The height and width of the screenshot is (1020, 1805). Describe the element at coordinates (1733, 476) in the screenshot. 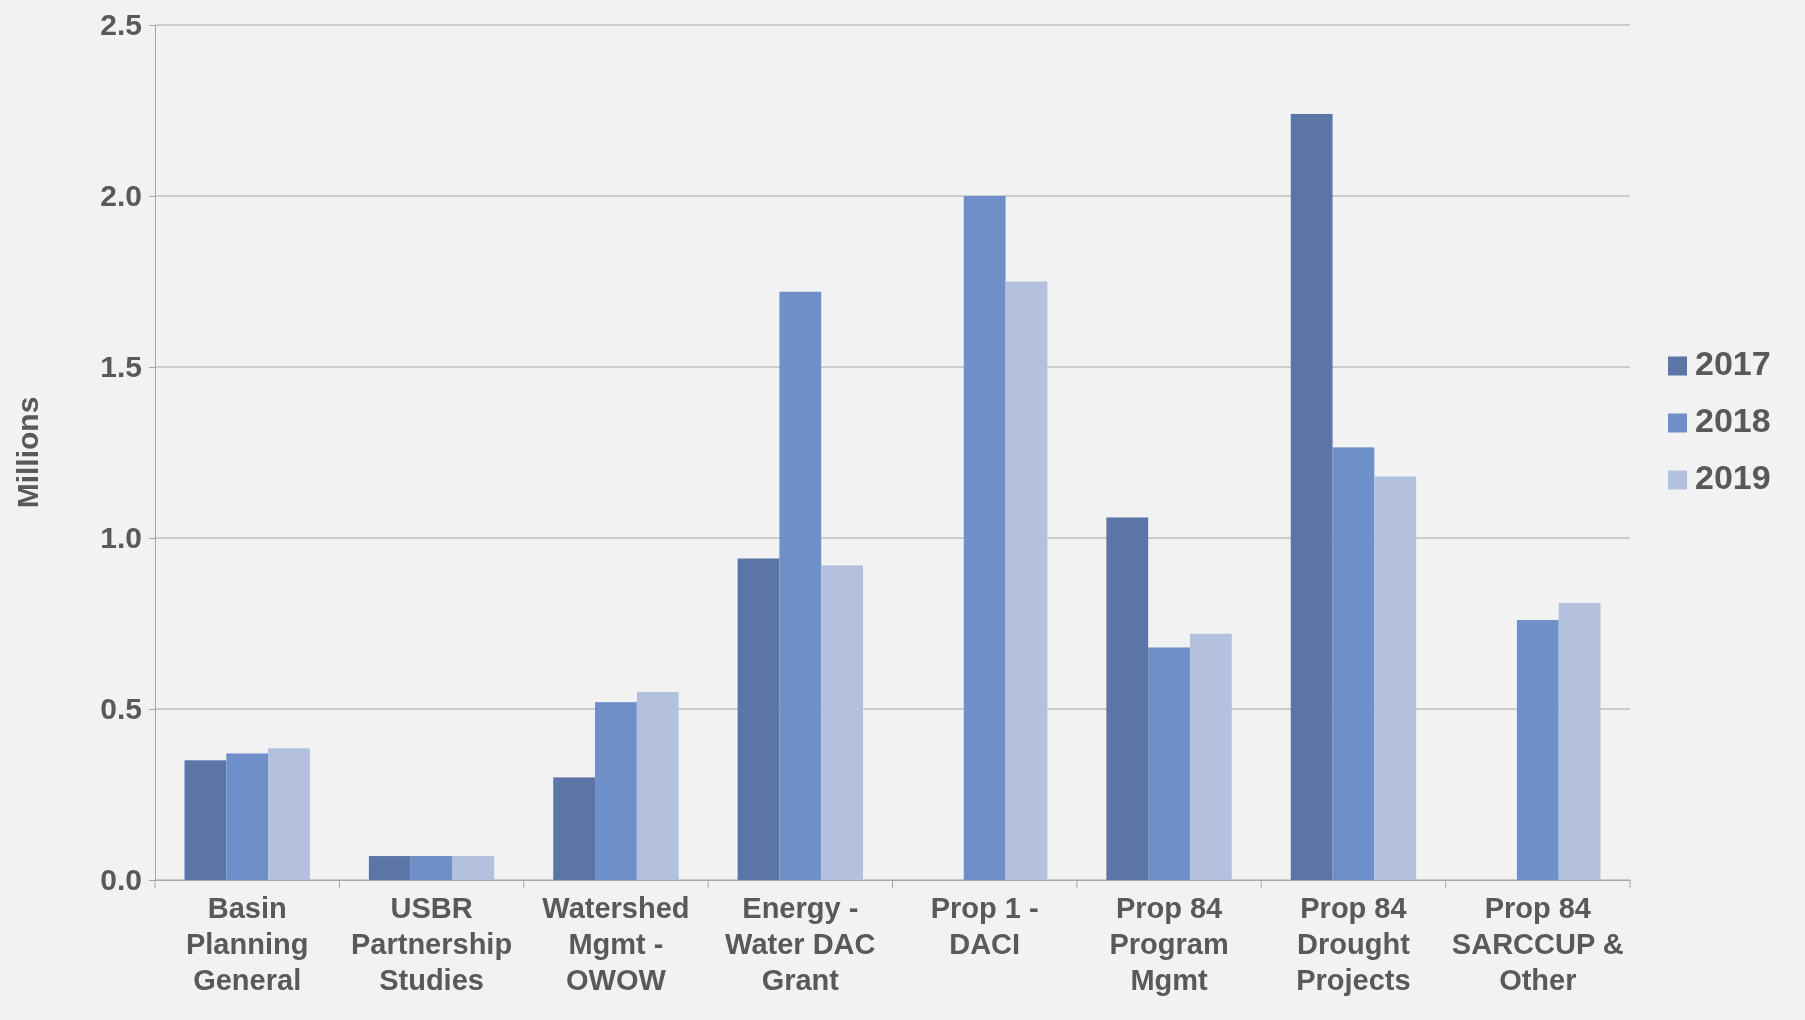

I see `legend-label: 2019` at that location.